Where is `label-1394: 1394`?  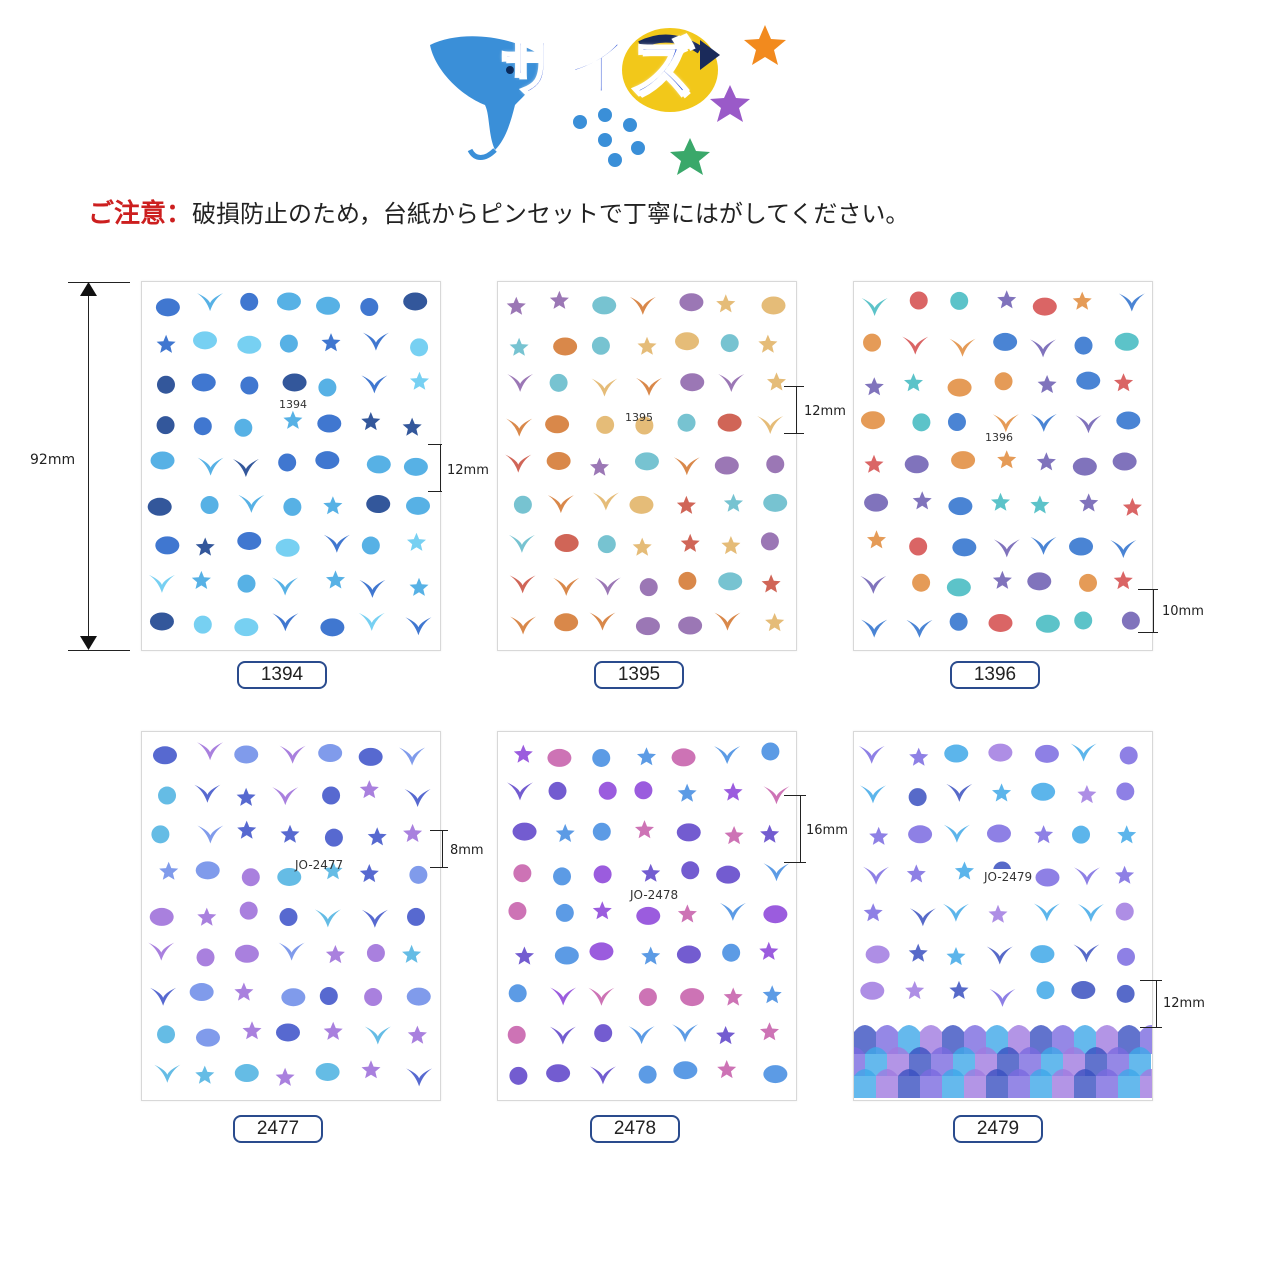 label-1394: 1394 is located at coordinates (282, 675).